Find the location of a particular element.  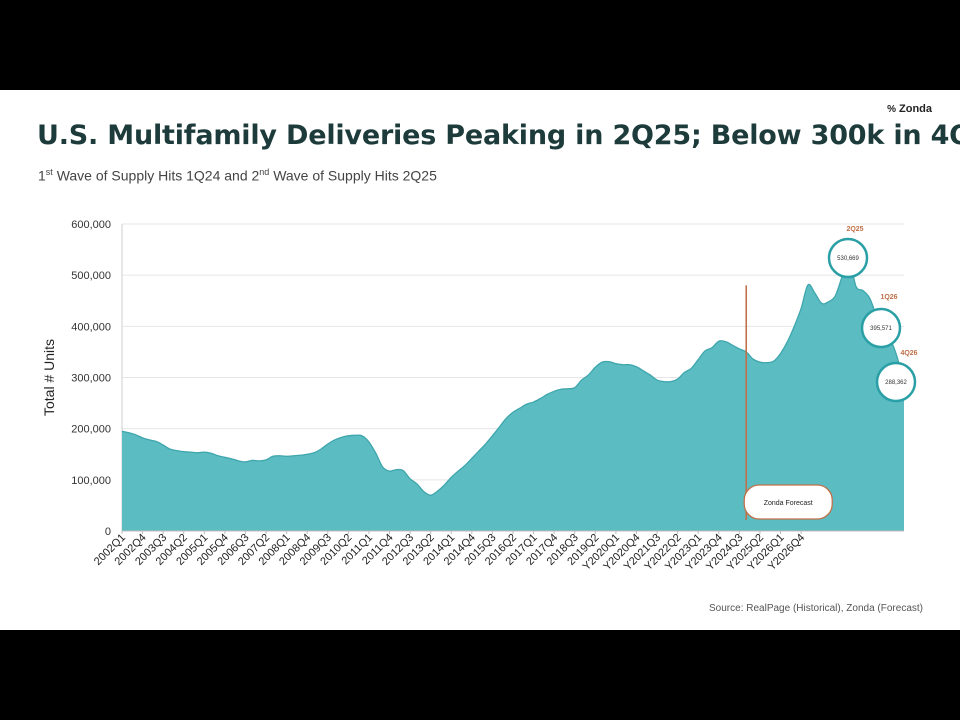

callout-quarter-label: 4Q26 is located at coordinates (908, 353).